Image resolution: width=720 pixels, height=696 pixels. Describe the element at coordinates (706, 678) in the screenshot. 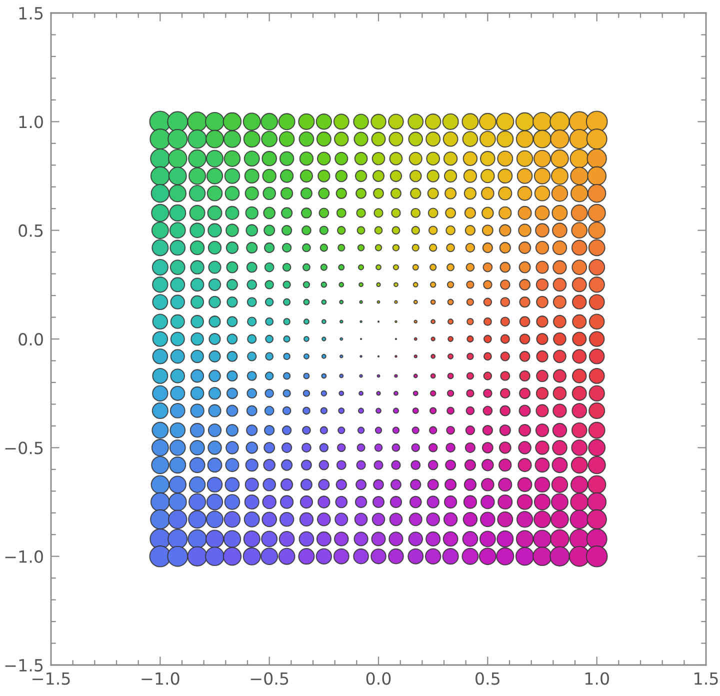

I see `x-tick-label: 1.5` at that location.